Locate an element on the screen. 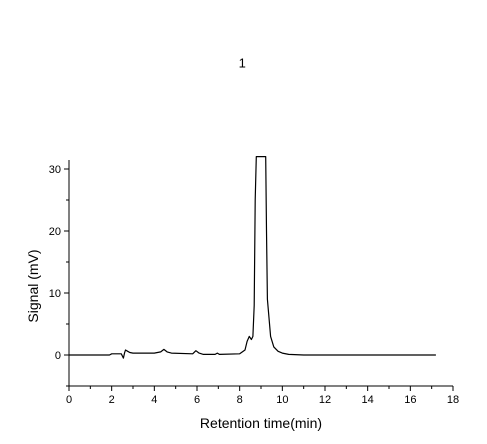 This screenshot has height=444, width=487. x-tick-label: 4 is located at coordinates (154, 400).